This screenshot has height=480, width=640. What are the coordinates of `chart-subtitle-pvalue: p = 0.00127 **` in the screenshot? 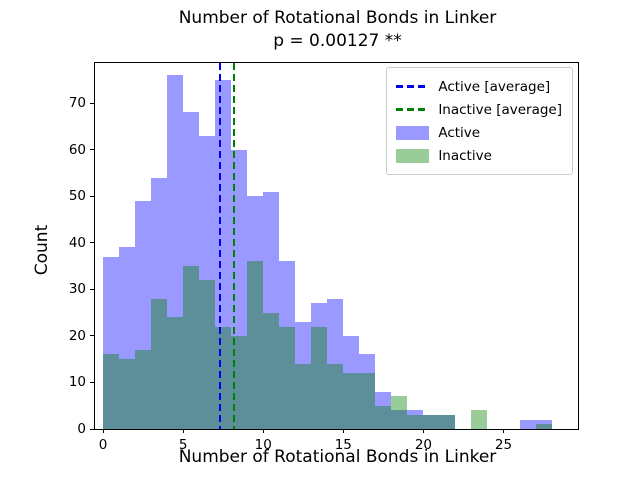 It's located at (337, 41).